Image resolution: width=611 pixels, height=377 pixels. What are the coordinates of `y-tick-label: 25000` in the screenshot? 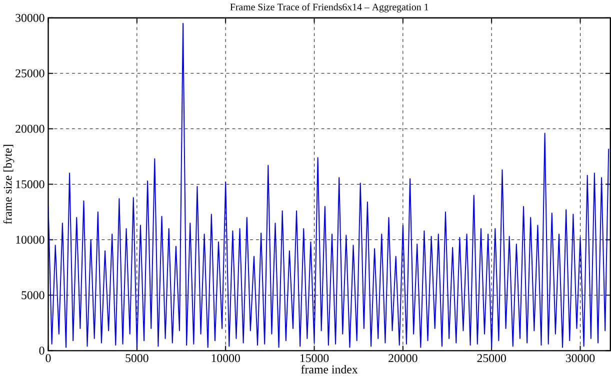 It's located at (30, 73).